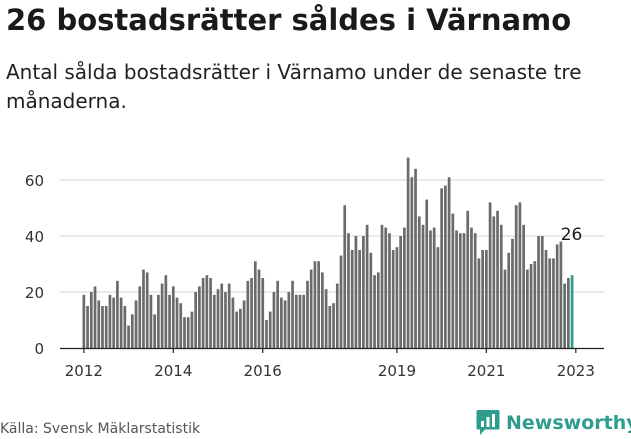  What do you see at coordinates (572, 235) in the screenshot?
I see `highlight-label: 26` at bounding box center [572, 235].